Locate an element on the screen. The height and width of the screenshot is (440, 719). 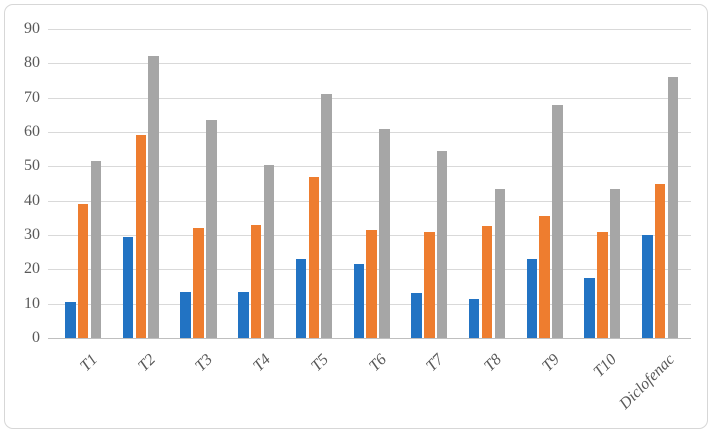
bar-series-3-gray-T2 is located at coordinates (153, 197).